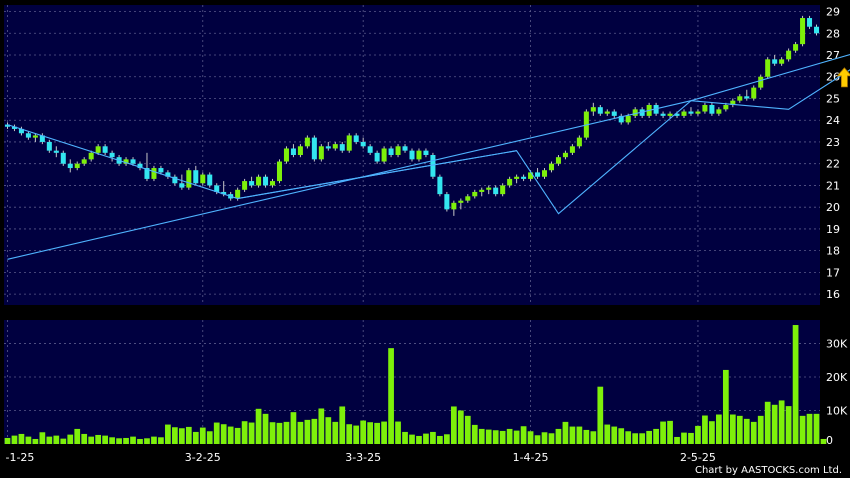 The width and height of the screenshot is (850, 478). What do you see at coordinates (768, 470) in the screenshot?
I see `copyright-text: Chart by AASTOCKS.com Ltd.` at bounding box center [768, 470].